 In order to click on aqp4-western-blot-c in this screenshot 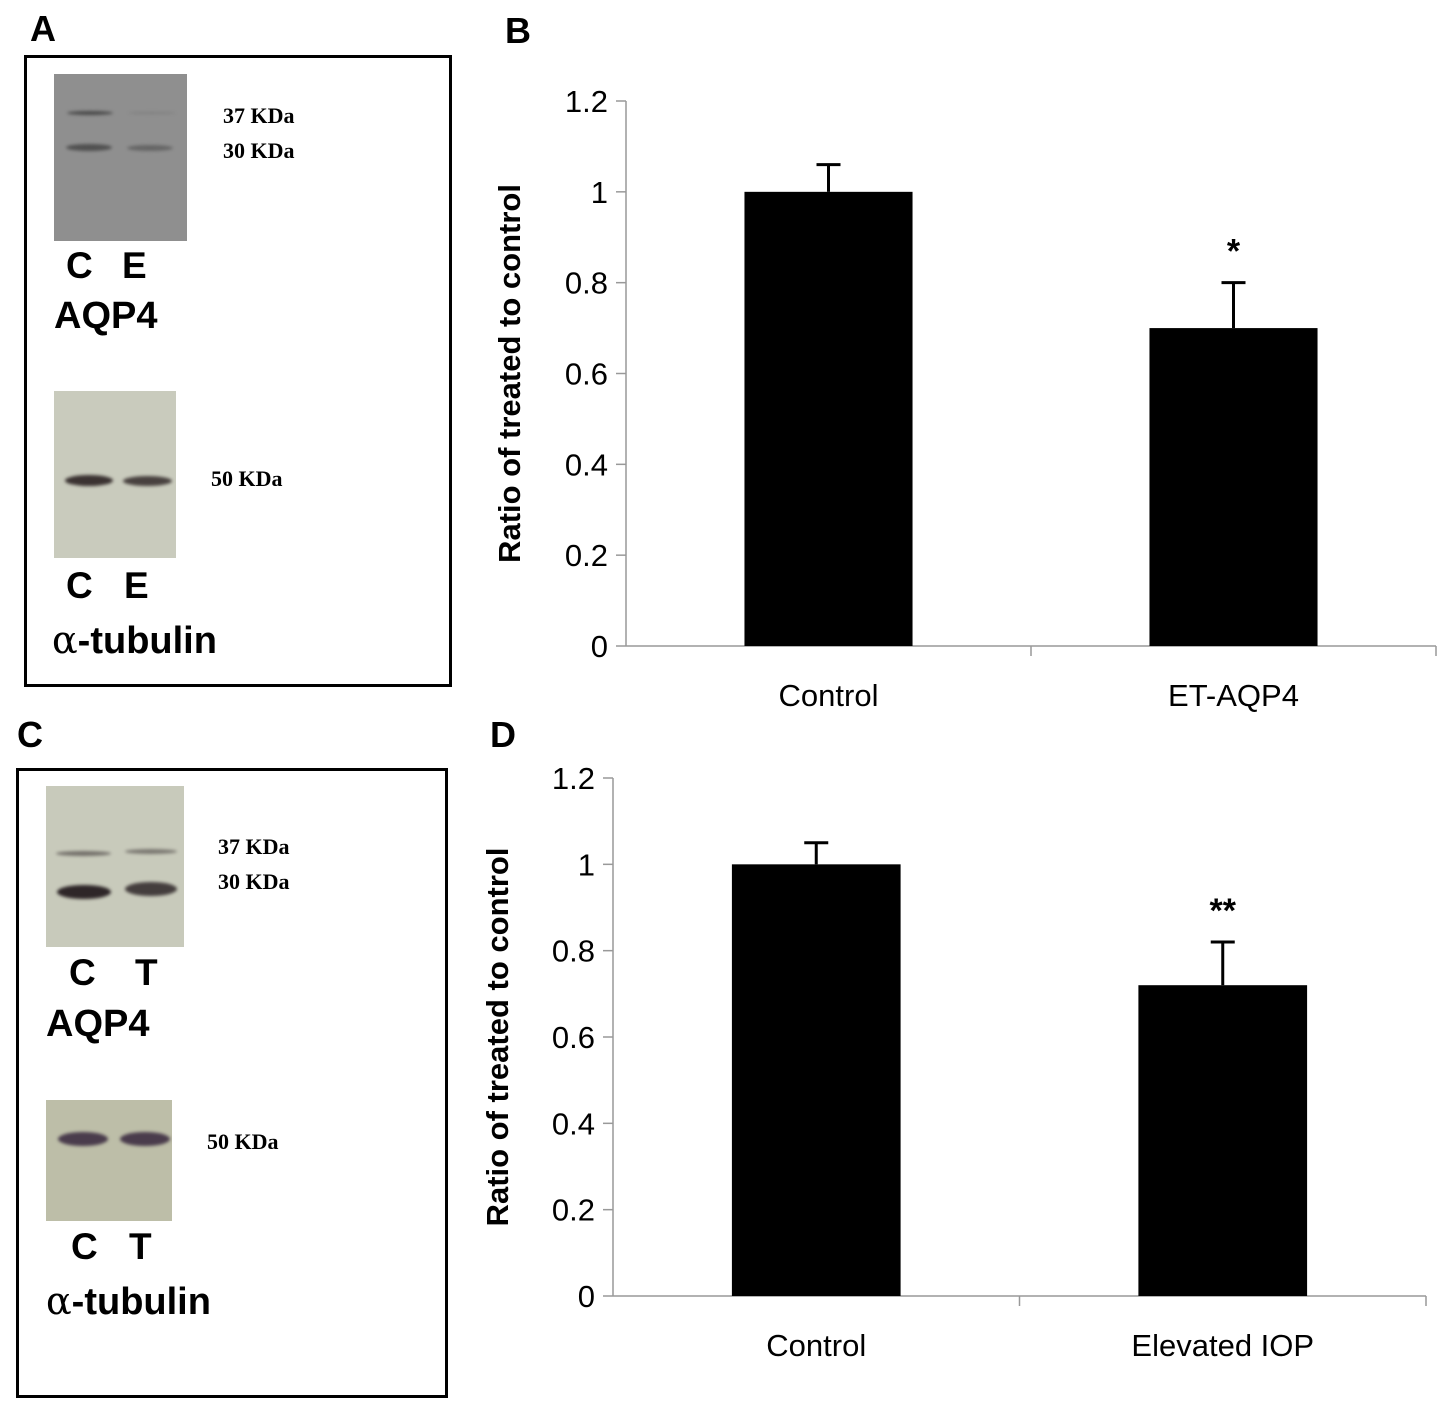, I will do `click(115, 866)`.